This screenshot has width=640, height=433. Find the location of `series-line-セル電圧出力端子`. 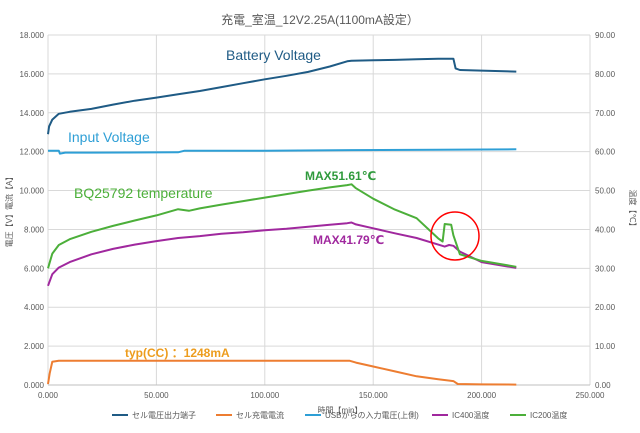

series-line-セル電圧出力端子 is located at coordinates (282, 96).